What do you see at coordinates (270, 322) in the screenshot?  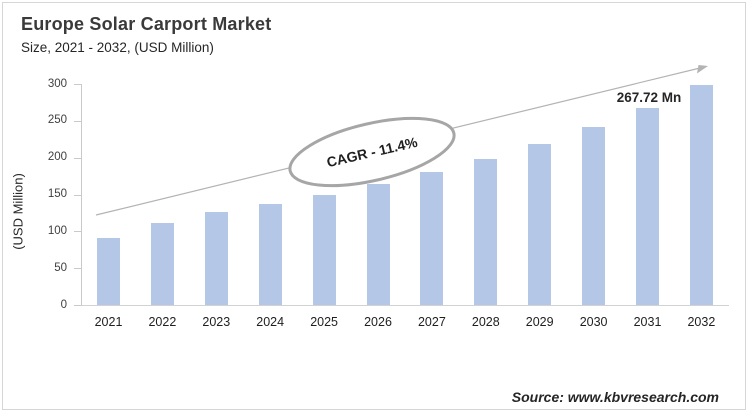 I see `x-tick-label-2024: 2024` at bounding box center [270, 322].